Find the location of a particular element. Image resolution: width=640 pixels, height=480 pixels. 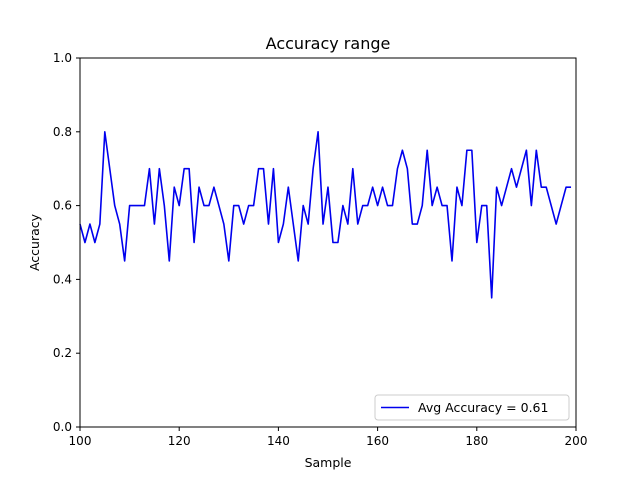

y-tick-label: 0.8 is located at coordinates (62, 132).